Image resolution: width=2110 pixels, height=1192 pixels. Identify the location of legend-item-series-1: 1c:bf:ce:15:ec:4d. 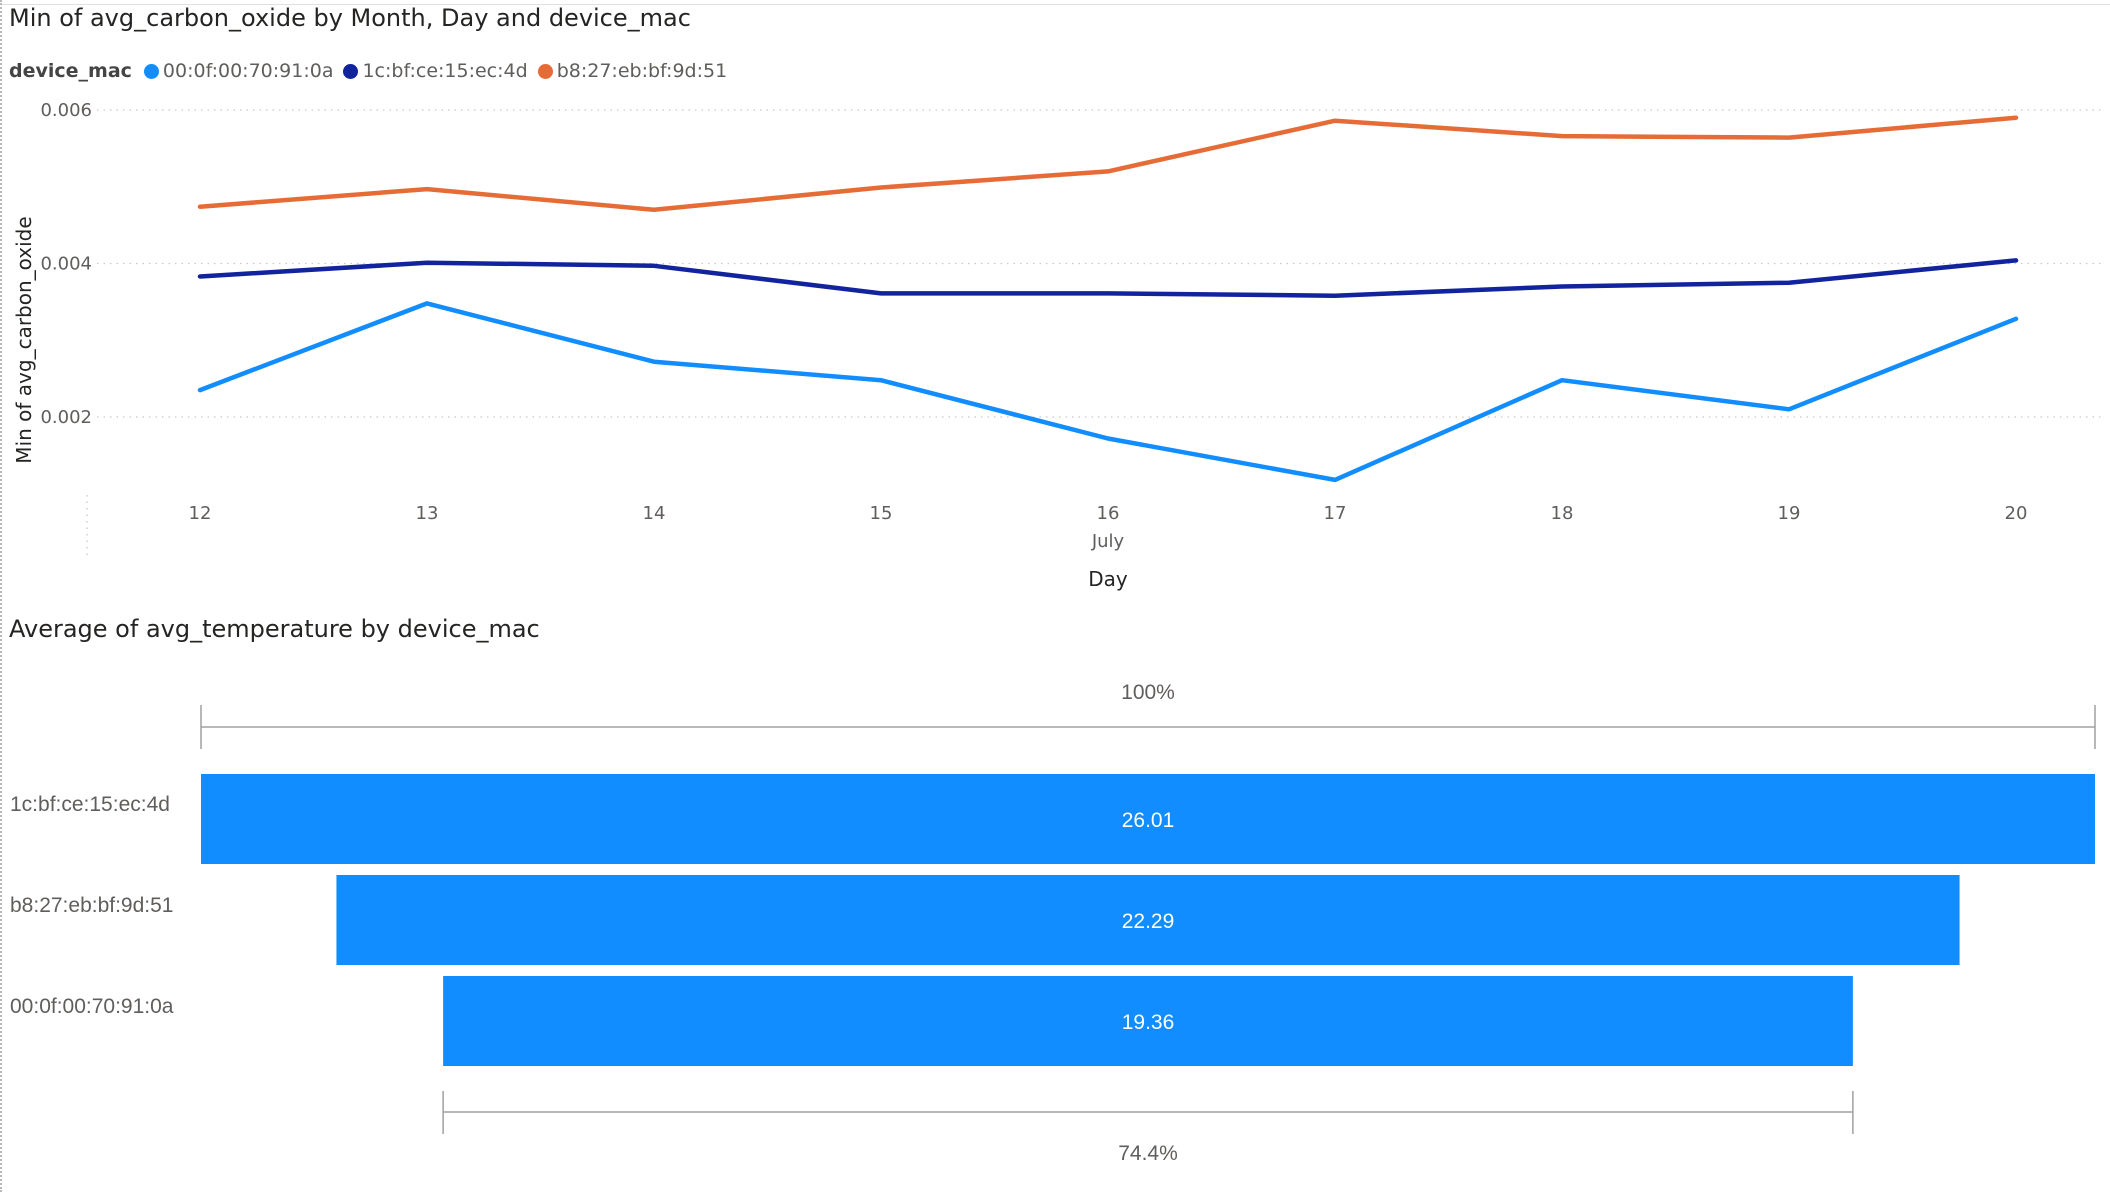
(435, 71).